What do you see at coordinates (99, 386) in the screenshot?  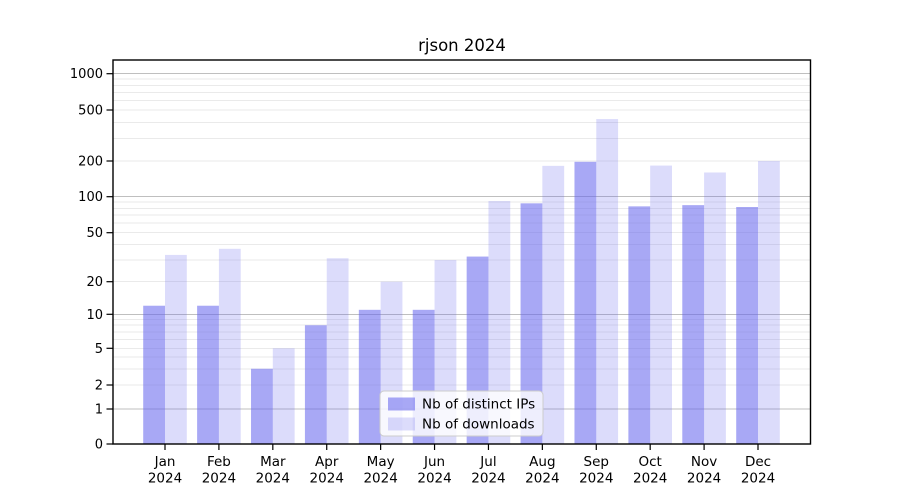 I see `y-tick-label: 2` at bounding box center [99, 386].